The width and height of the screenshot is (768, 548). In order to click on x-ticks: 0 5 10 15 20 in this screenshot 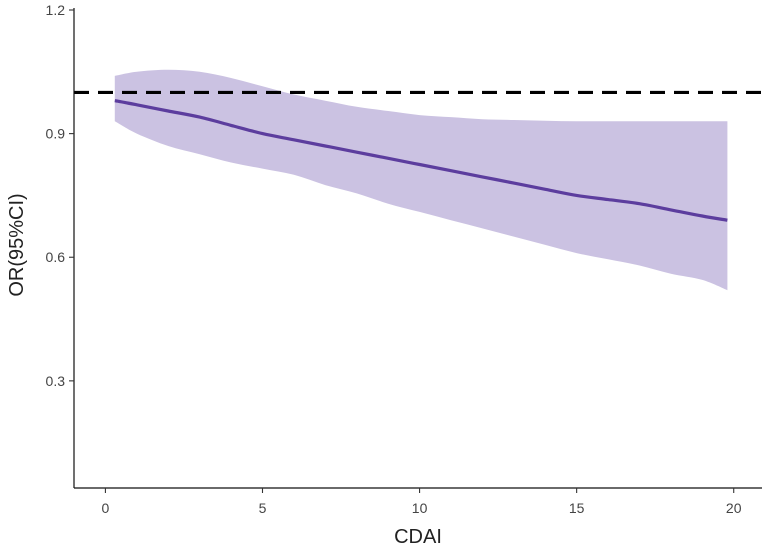, I will do `click(422, 502)`.